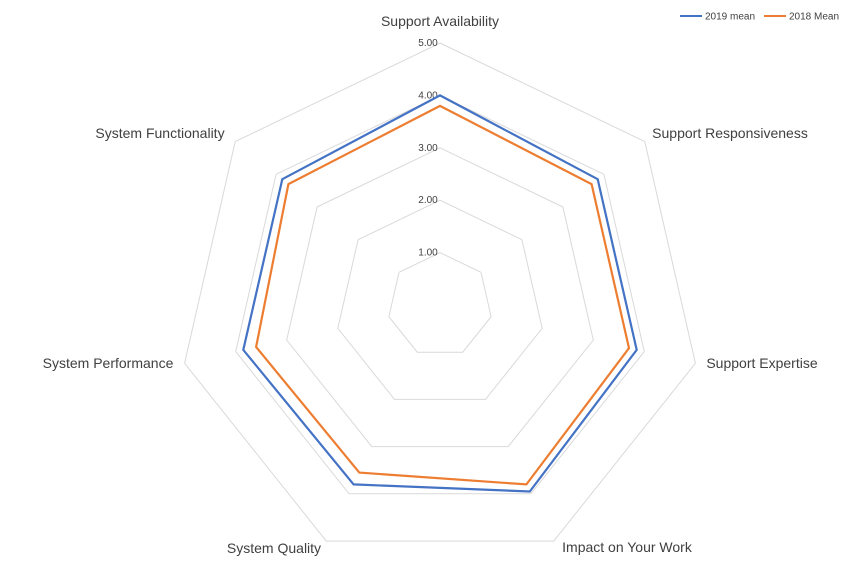 The height and width of the screenshot is (572, 857). I want to click on tick-labels: 1.00 2.00 3.00 4.00 5.00, so click(428, 148).